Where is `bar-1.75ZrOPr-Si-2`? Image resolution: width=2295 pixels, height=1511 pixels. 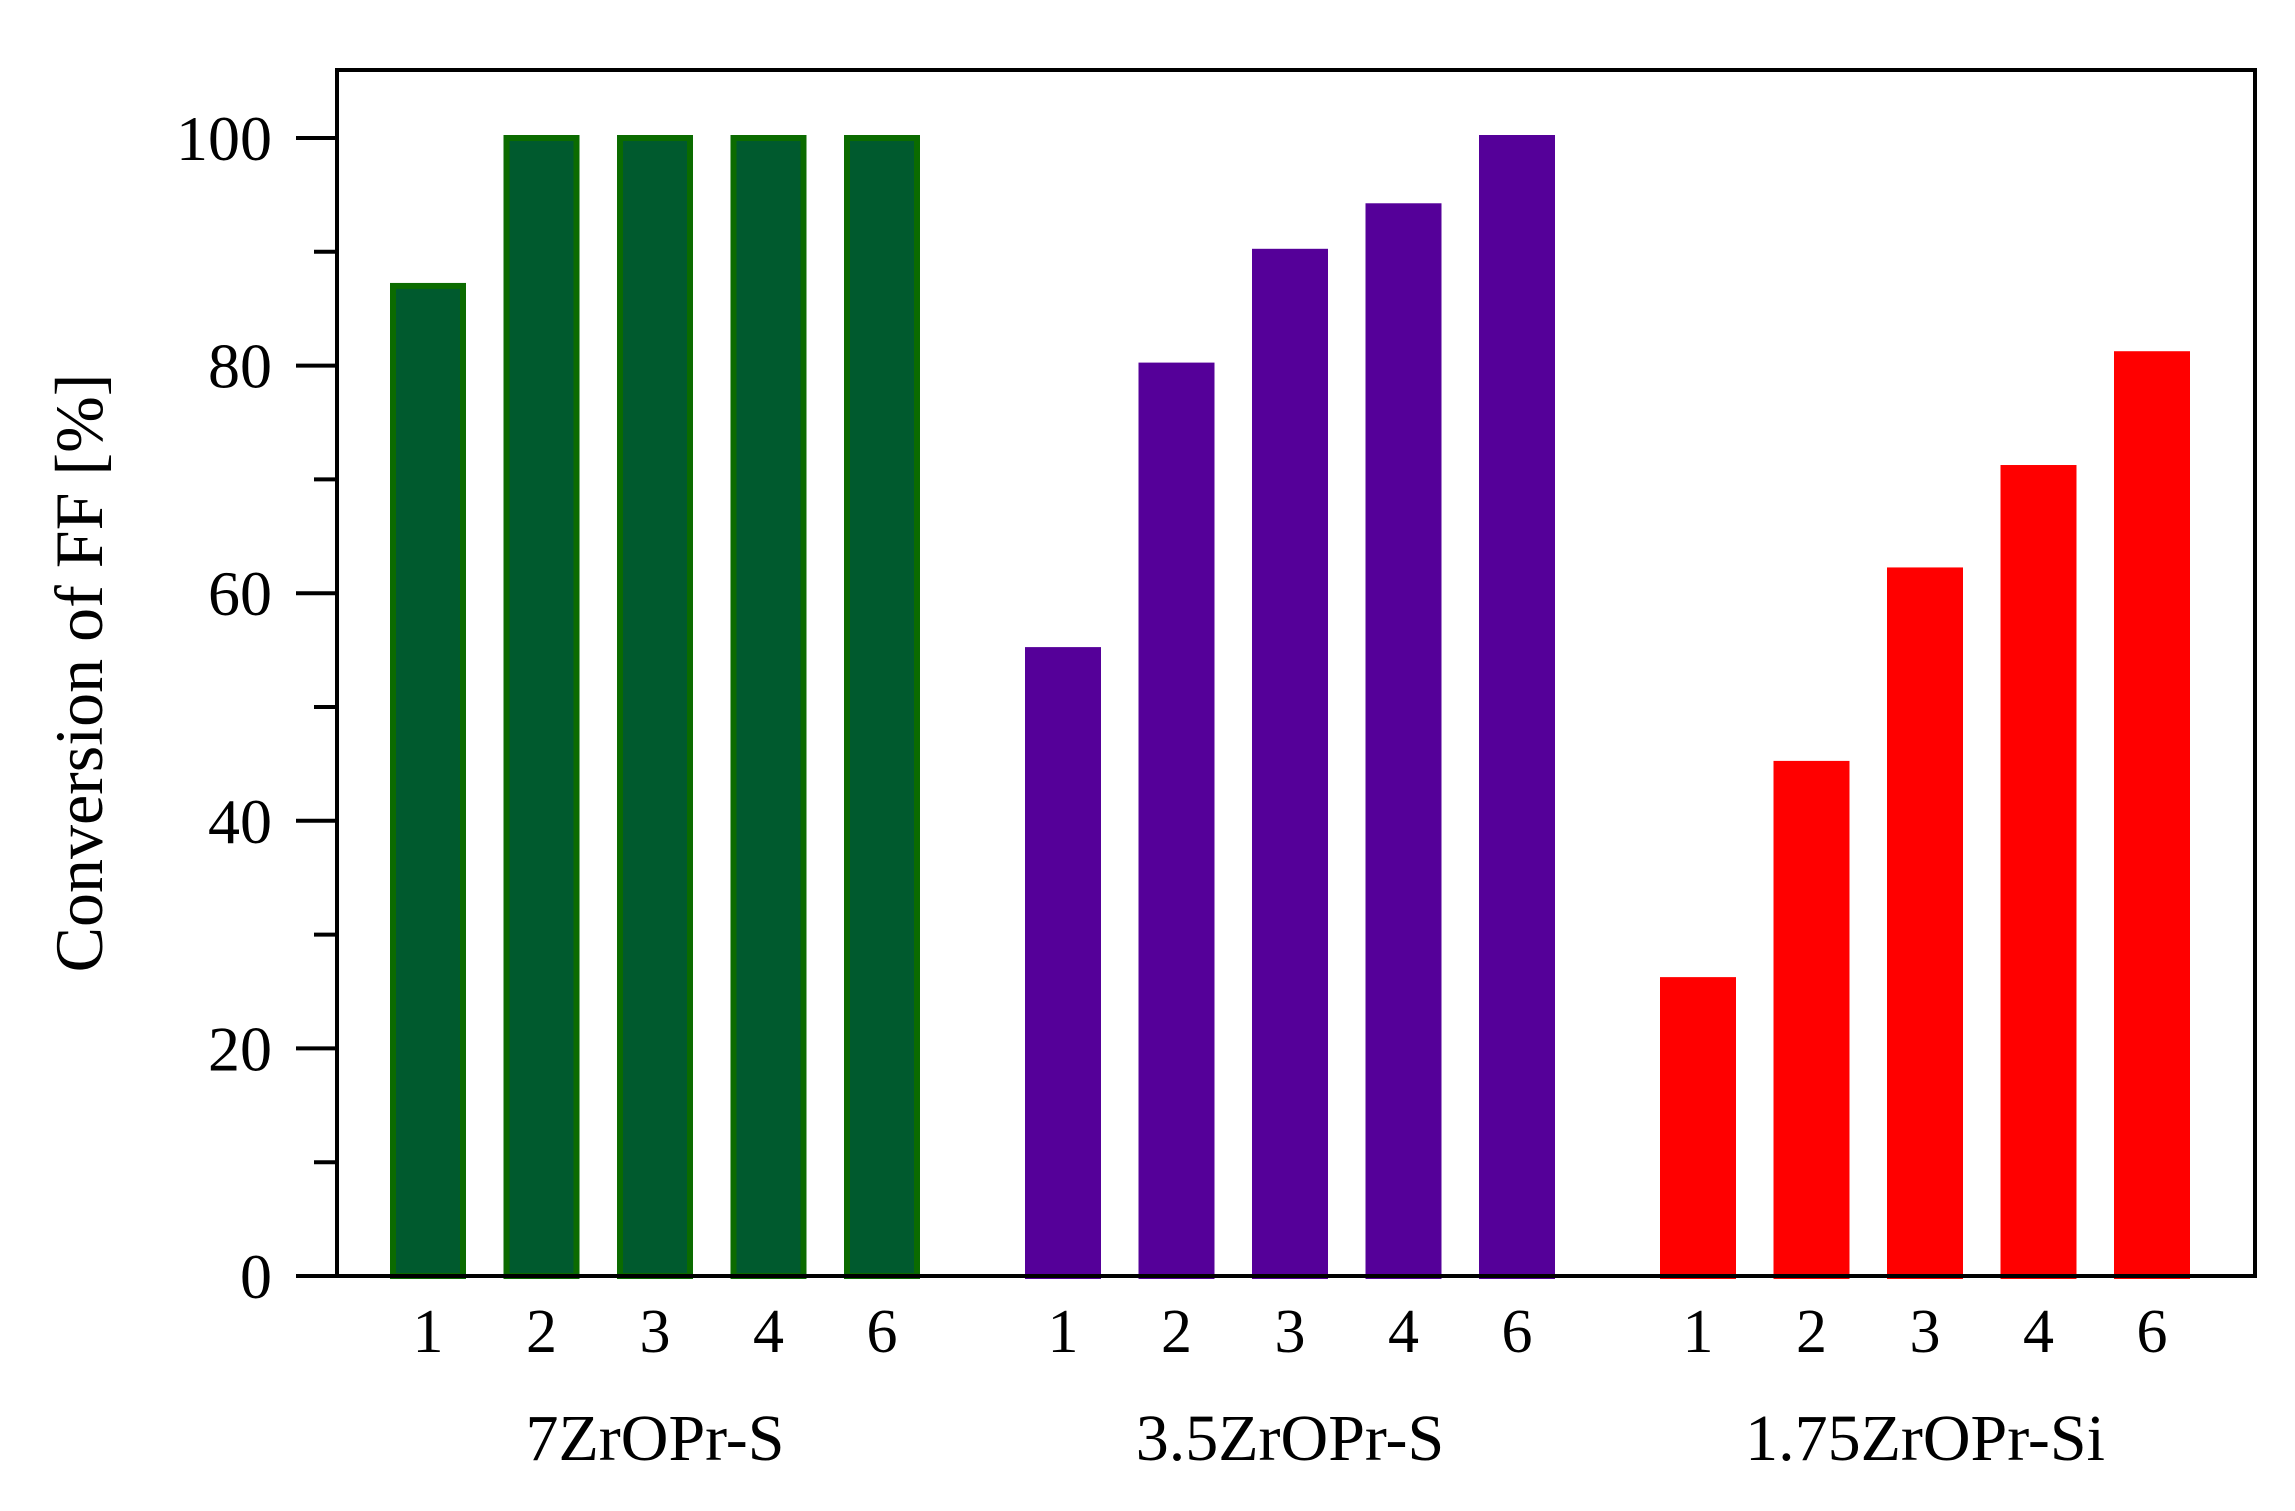 bar-1.75ZrOPr-Si-2 is located at coordinates (1811, 1019).